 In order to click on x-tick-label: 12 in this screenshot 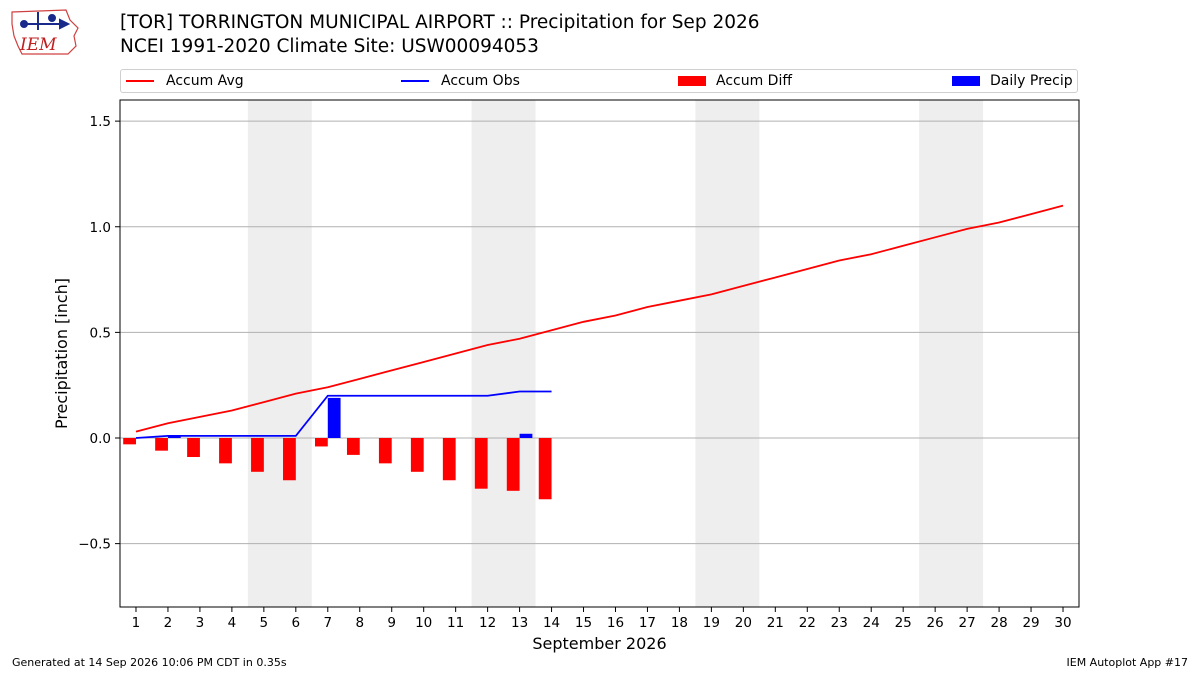, I will do `click(487, 623)`.